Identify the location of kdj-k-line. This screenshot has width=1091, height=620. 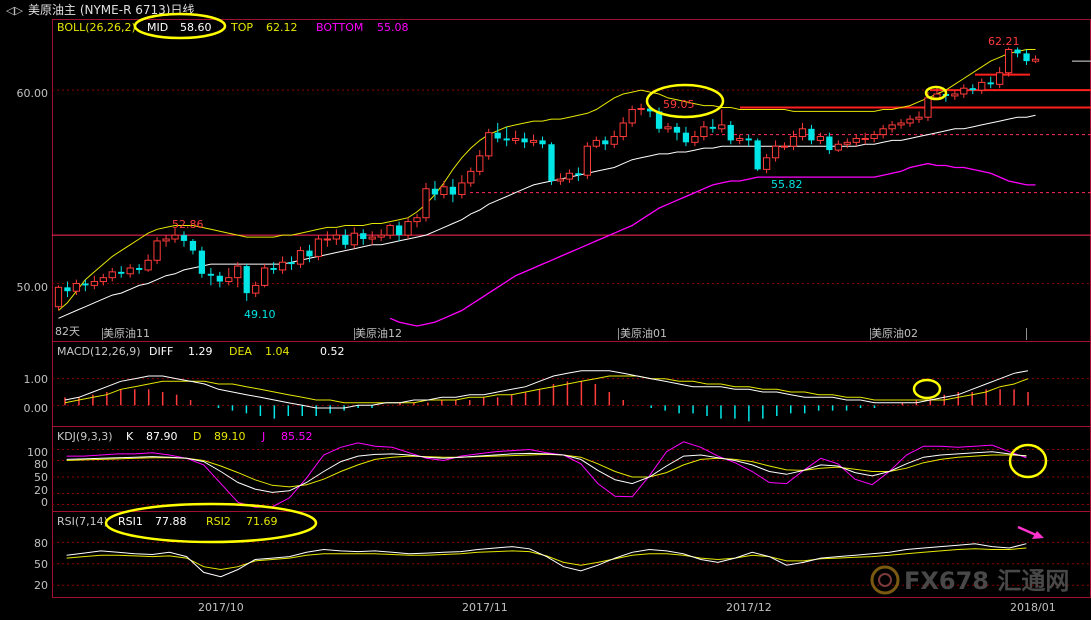
(546, 472).